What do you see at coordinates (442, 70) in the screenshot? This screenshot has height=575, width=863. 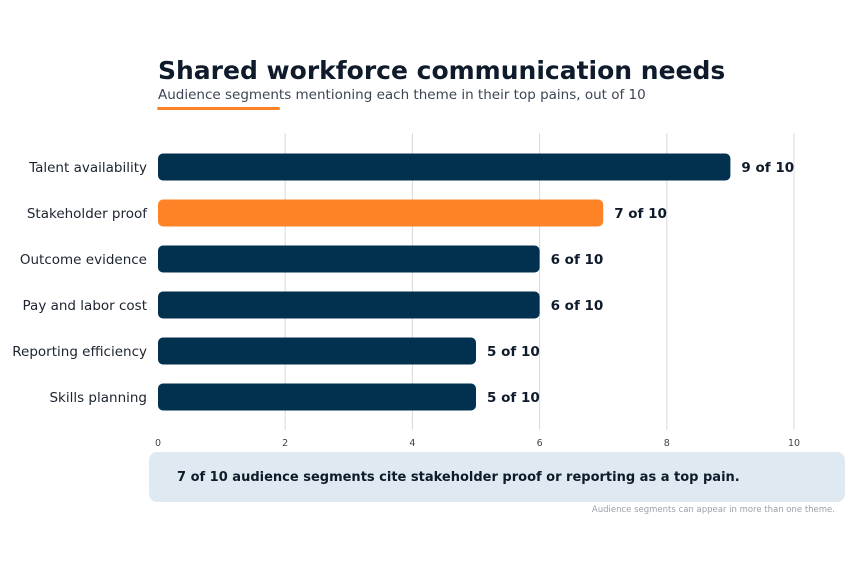 I see `chart-title: Shared workforce communication needs` at bounding box center [442, 70].